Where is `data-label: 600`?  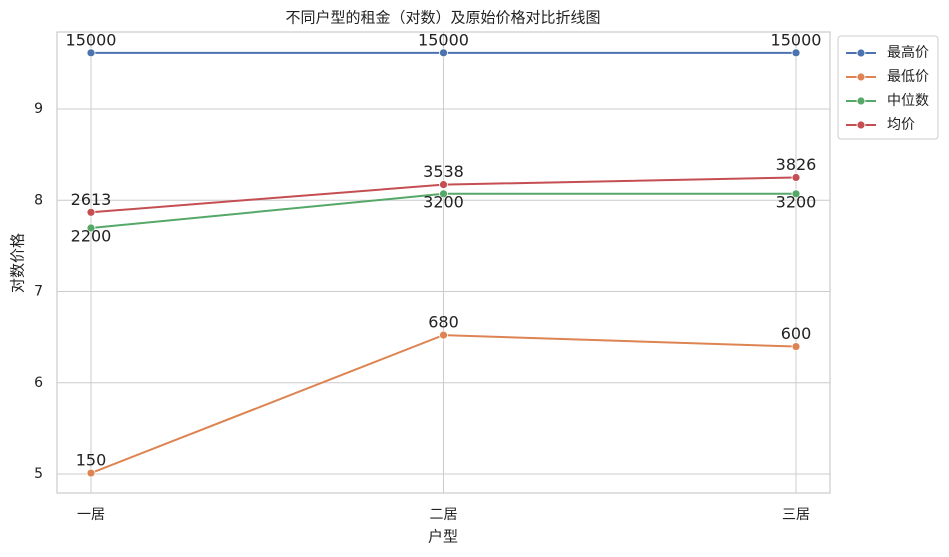
data-label: 600 is located at coordinates (796, 333).